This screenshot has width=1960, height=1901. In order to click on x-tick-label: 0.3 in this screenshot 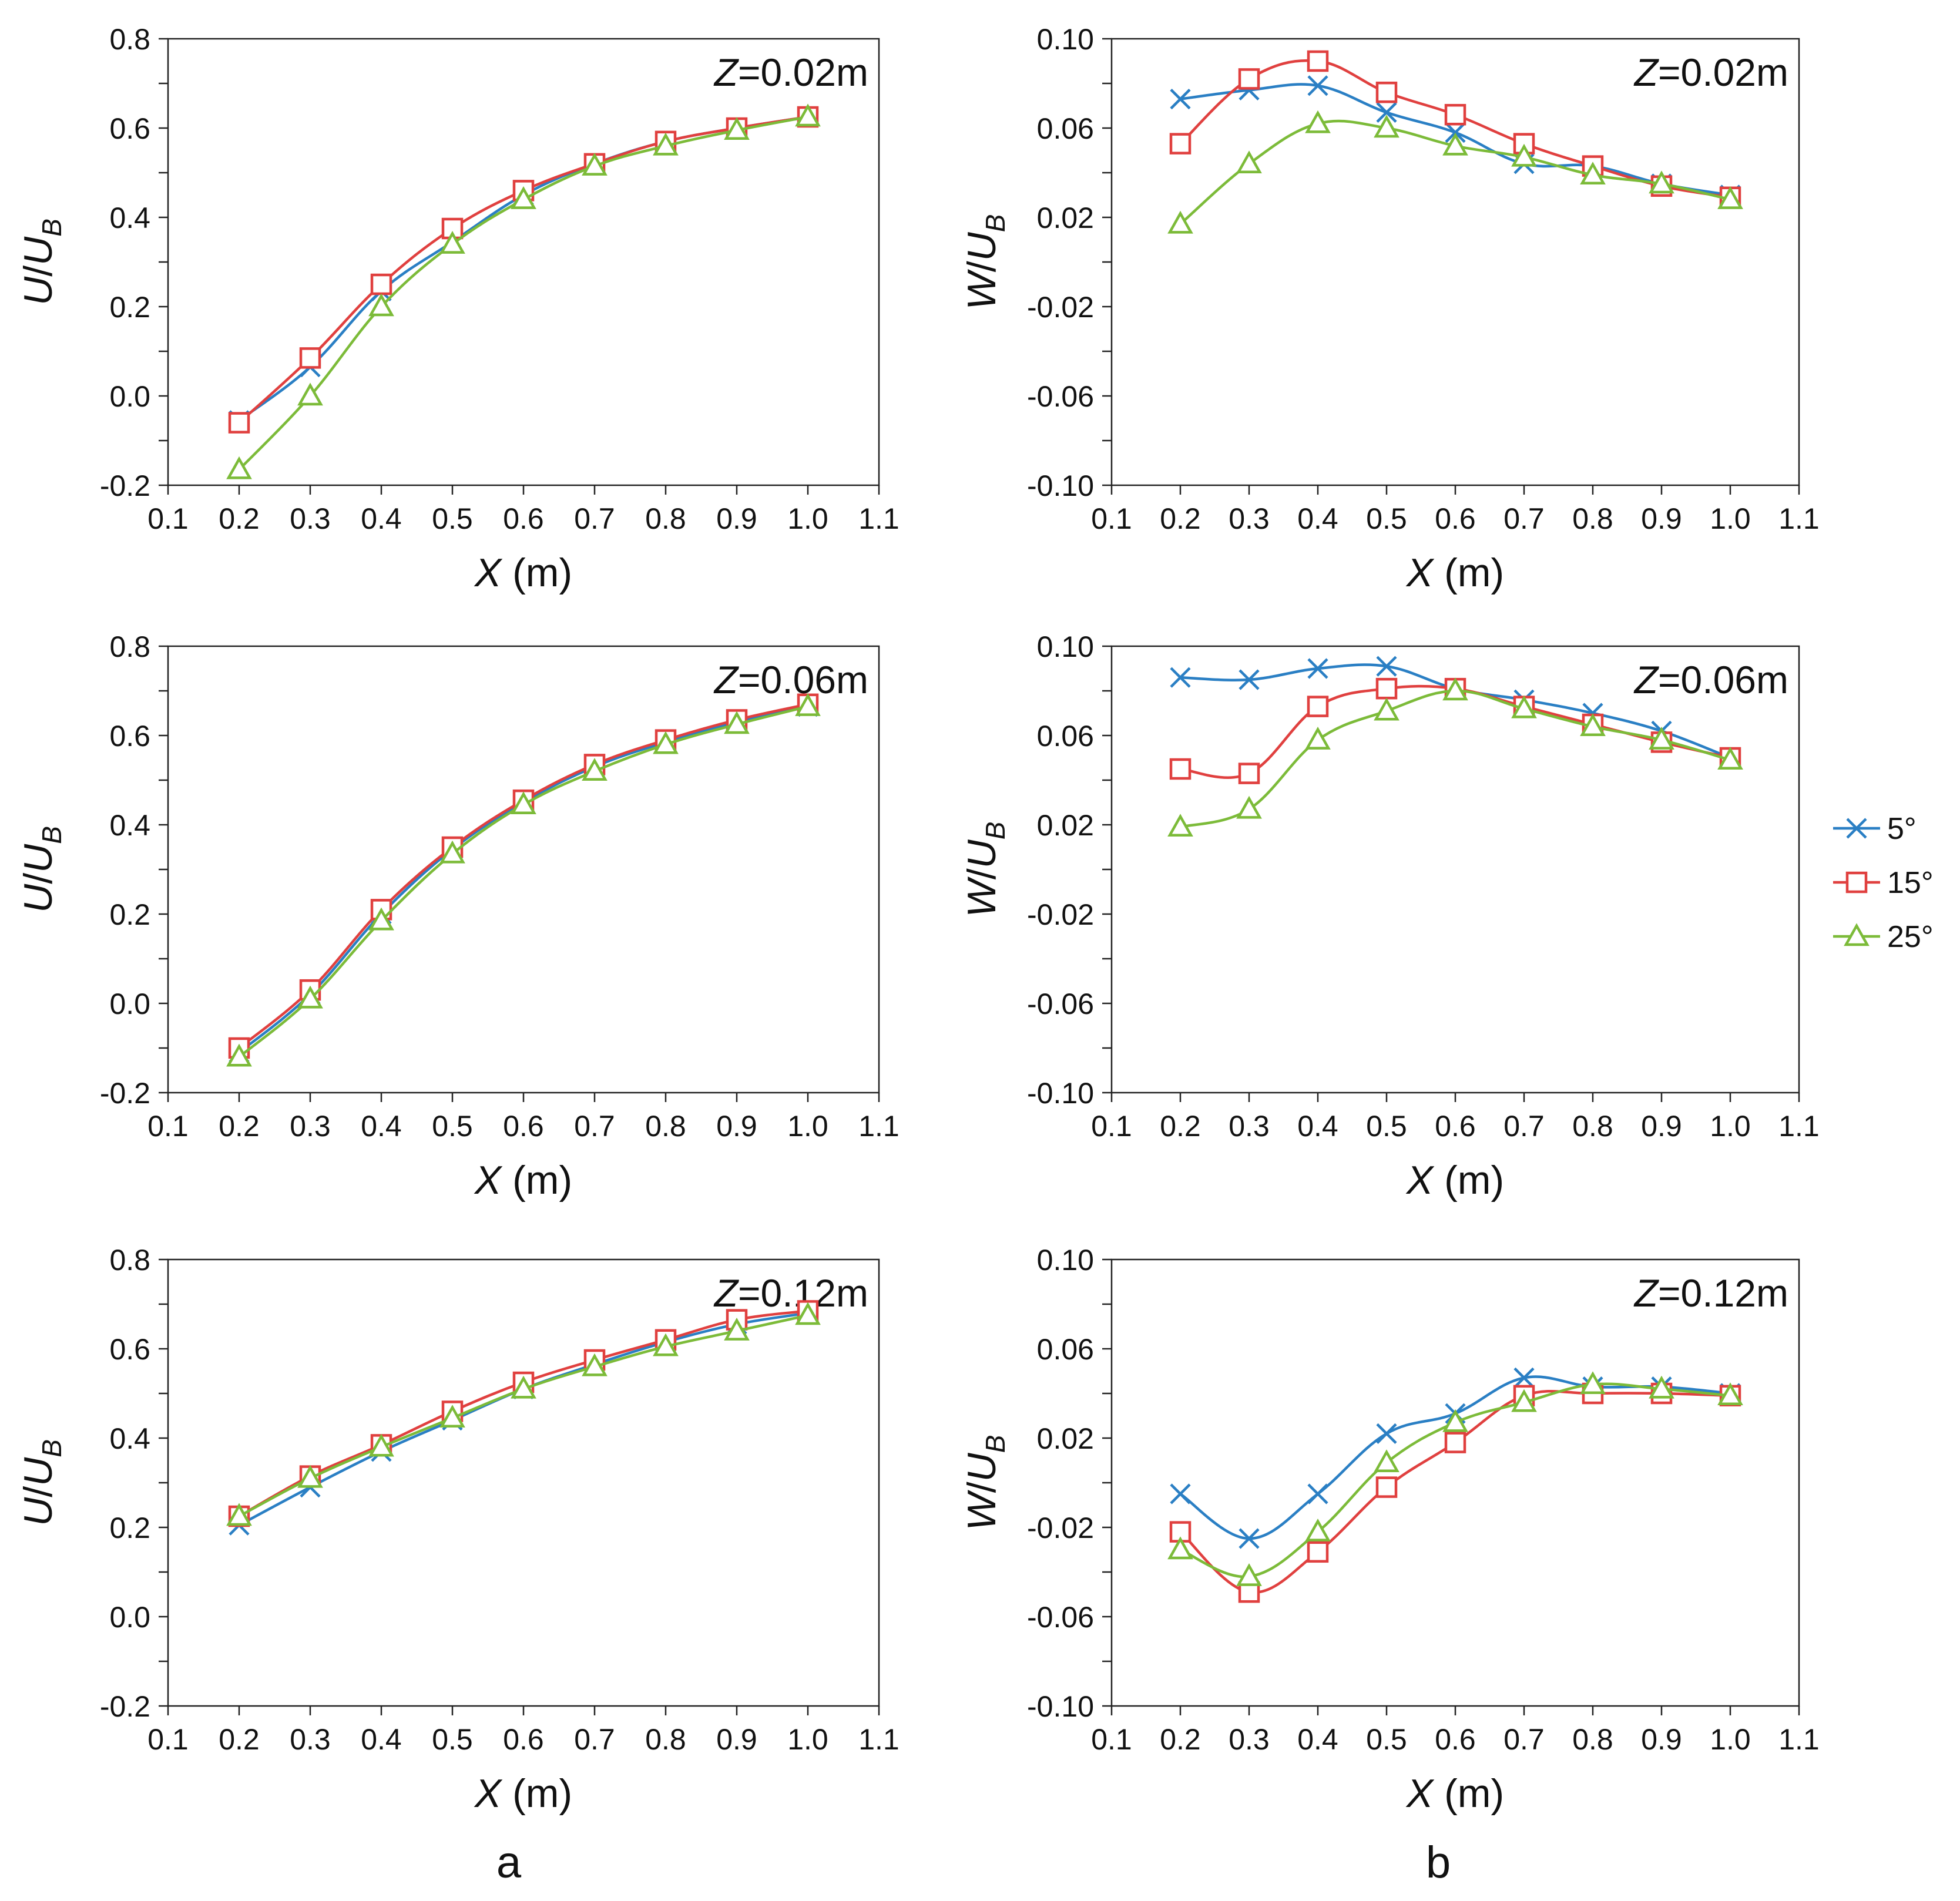, I will do `click(1249, 1739)`.